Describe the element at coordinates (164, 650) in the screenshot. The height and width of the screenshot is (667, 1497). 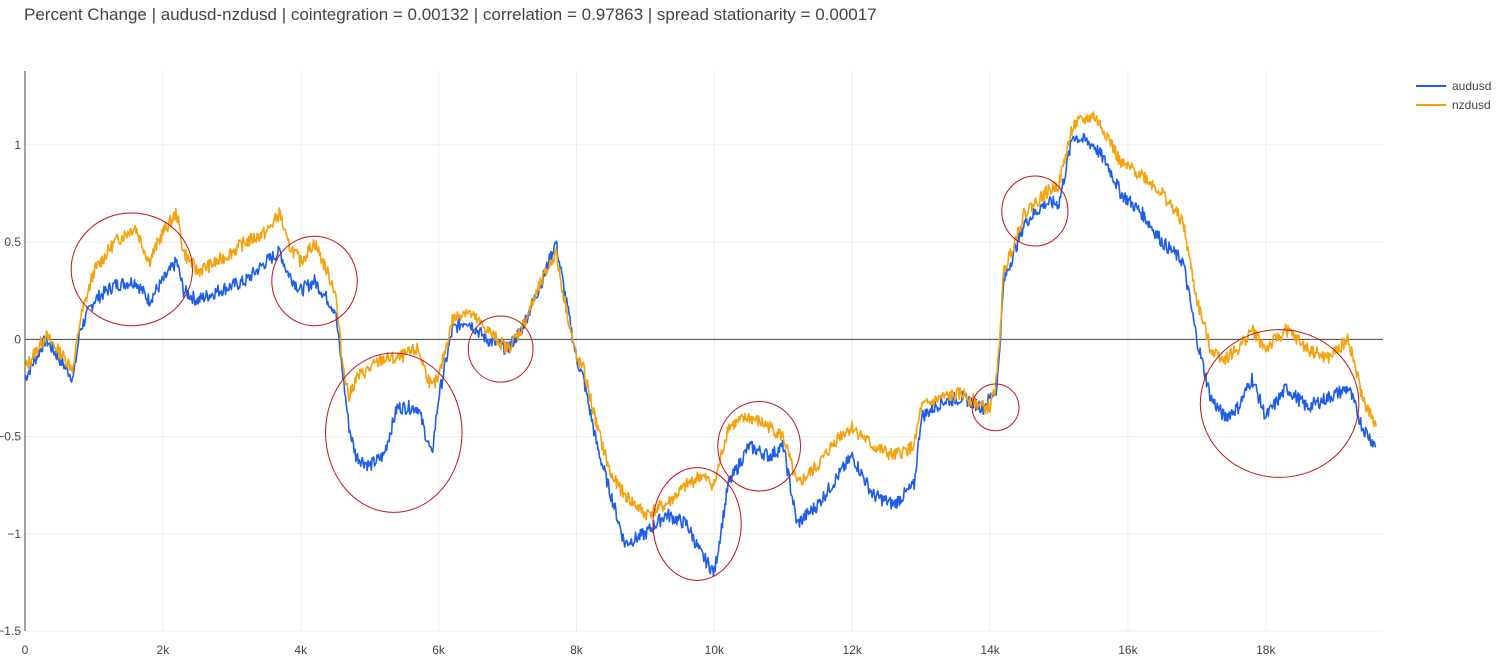
I see `x-tick-label: 2k` at that location.